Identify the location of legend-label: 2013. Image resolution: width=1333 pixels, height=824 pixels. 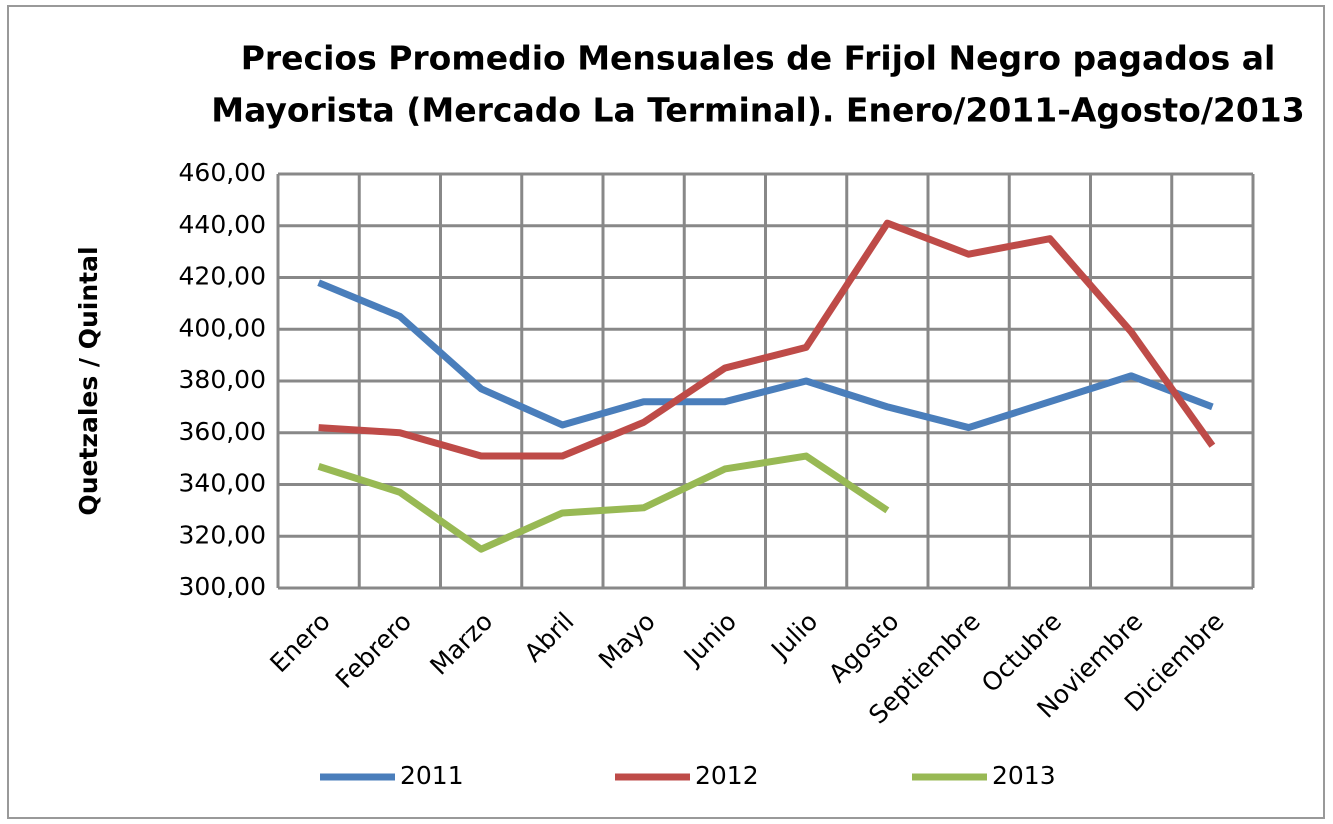
(1024, 775).